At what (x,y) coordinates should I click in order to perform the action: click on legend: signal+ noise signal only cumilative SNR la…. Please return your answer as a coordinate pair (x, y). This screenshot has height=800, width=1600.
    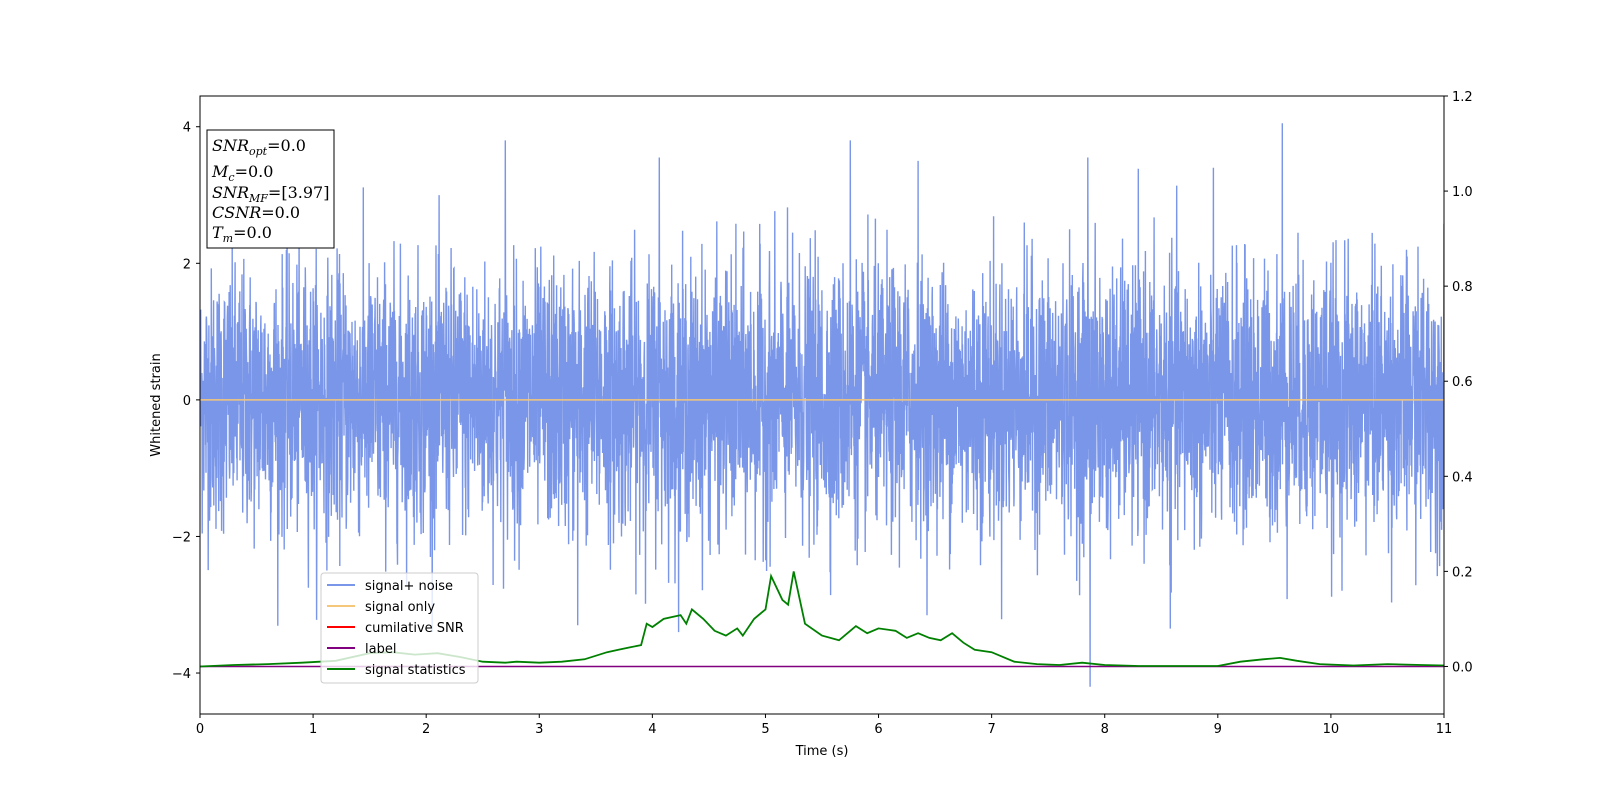
    Looking at the image, I should click on (399, 628).